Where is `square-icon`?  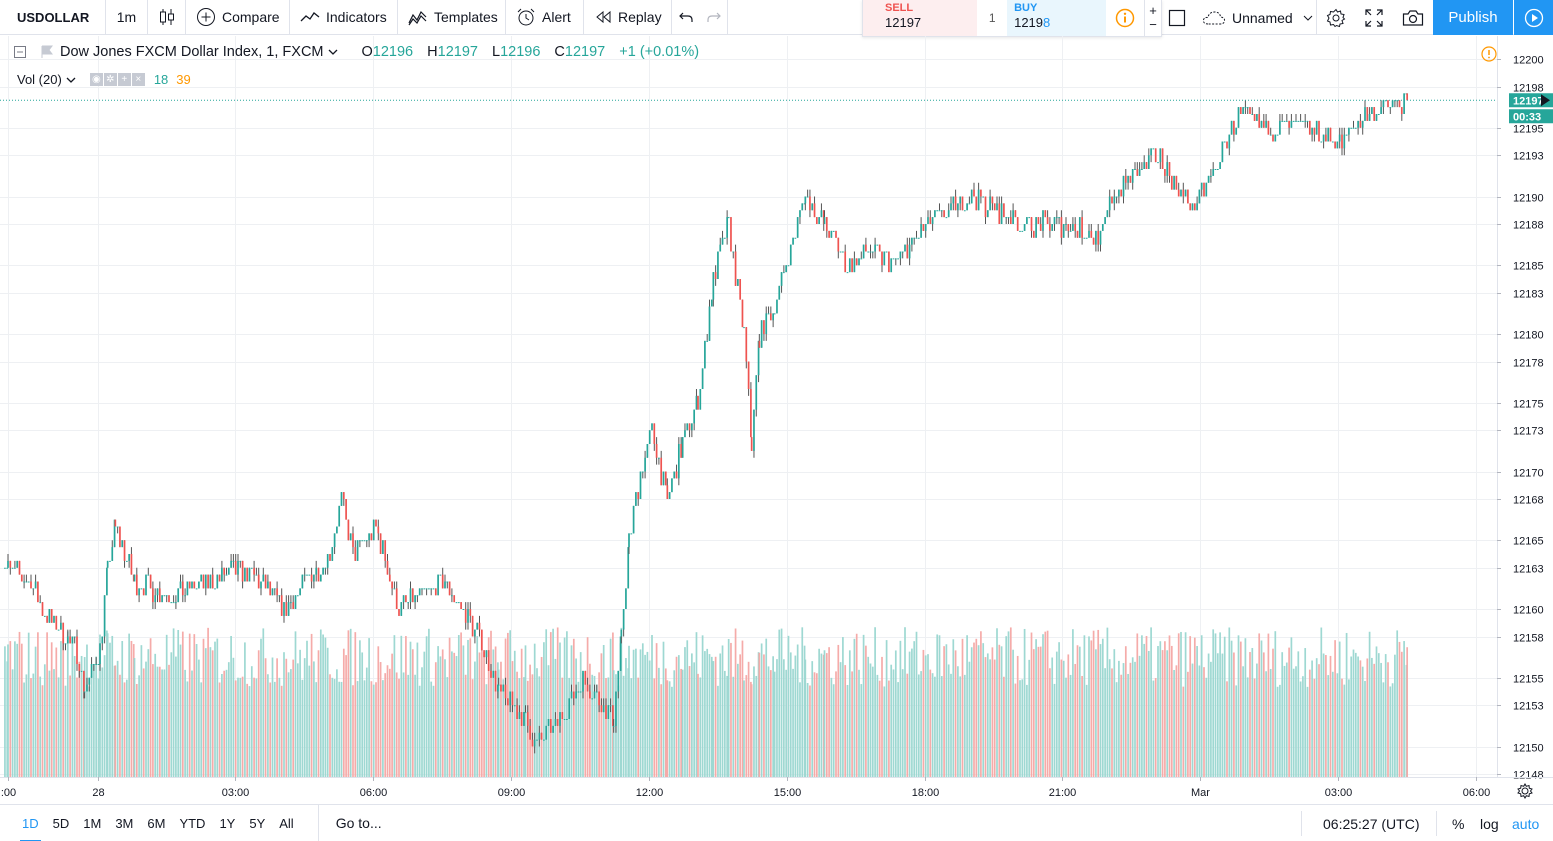 square-icon is located at coordinates (1177, 17).